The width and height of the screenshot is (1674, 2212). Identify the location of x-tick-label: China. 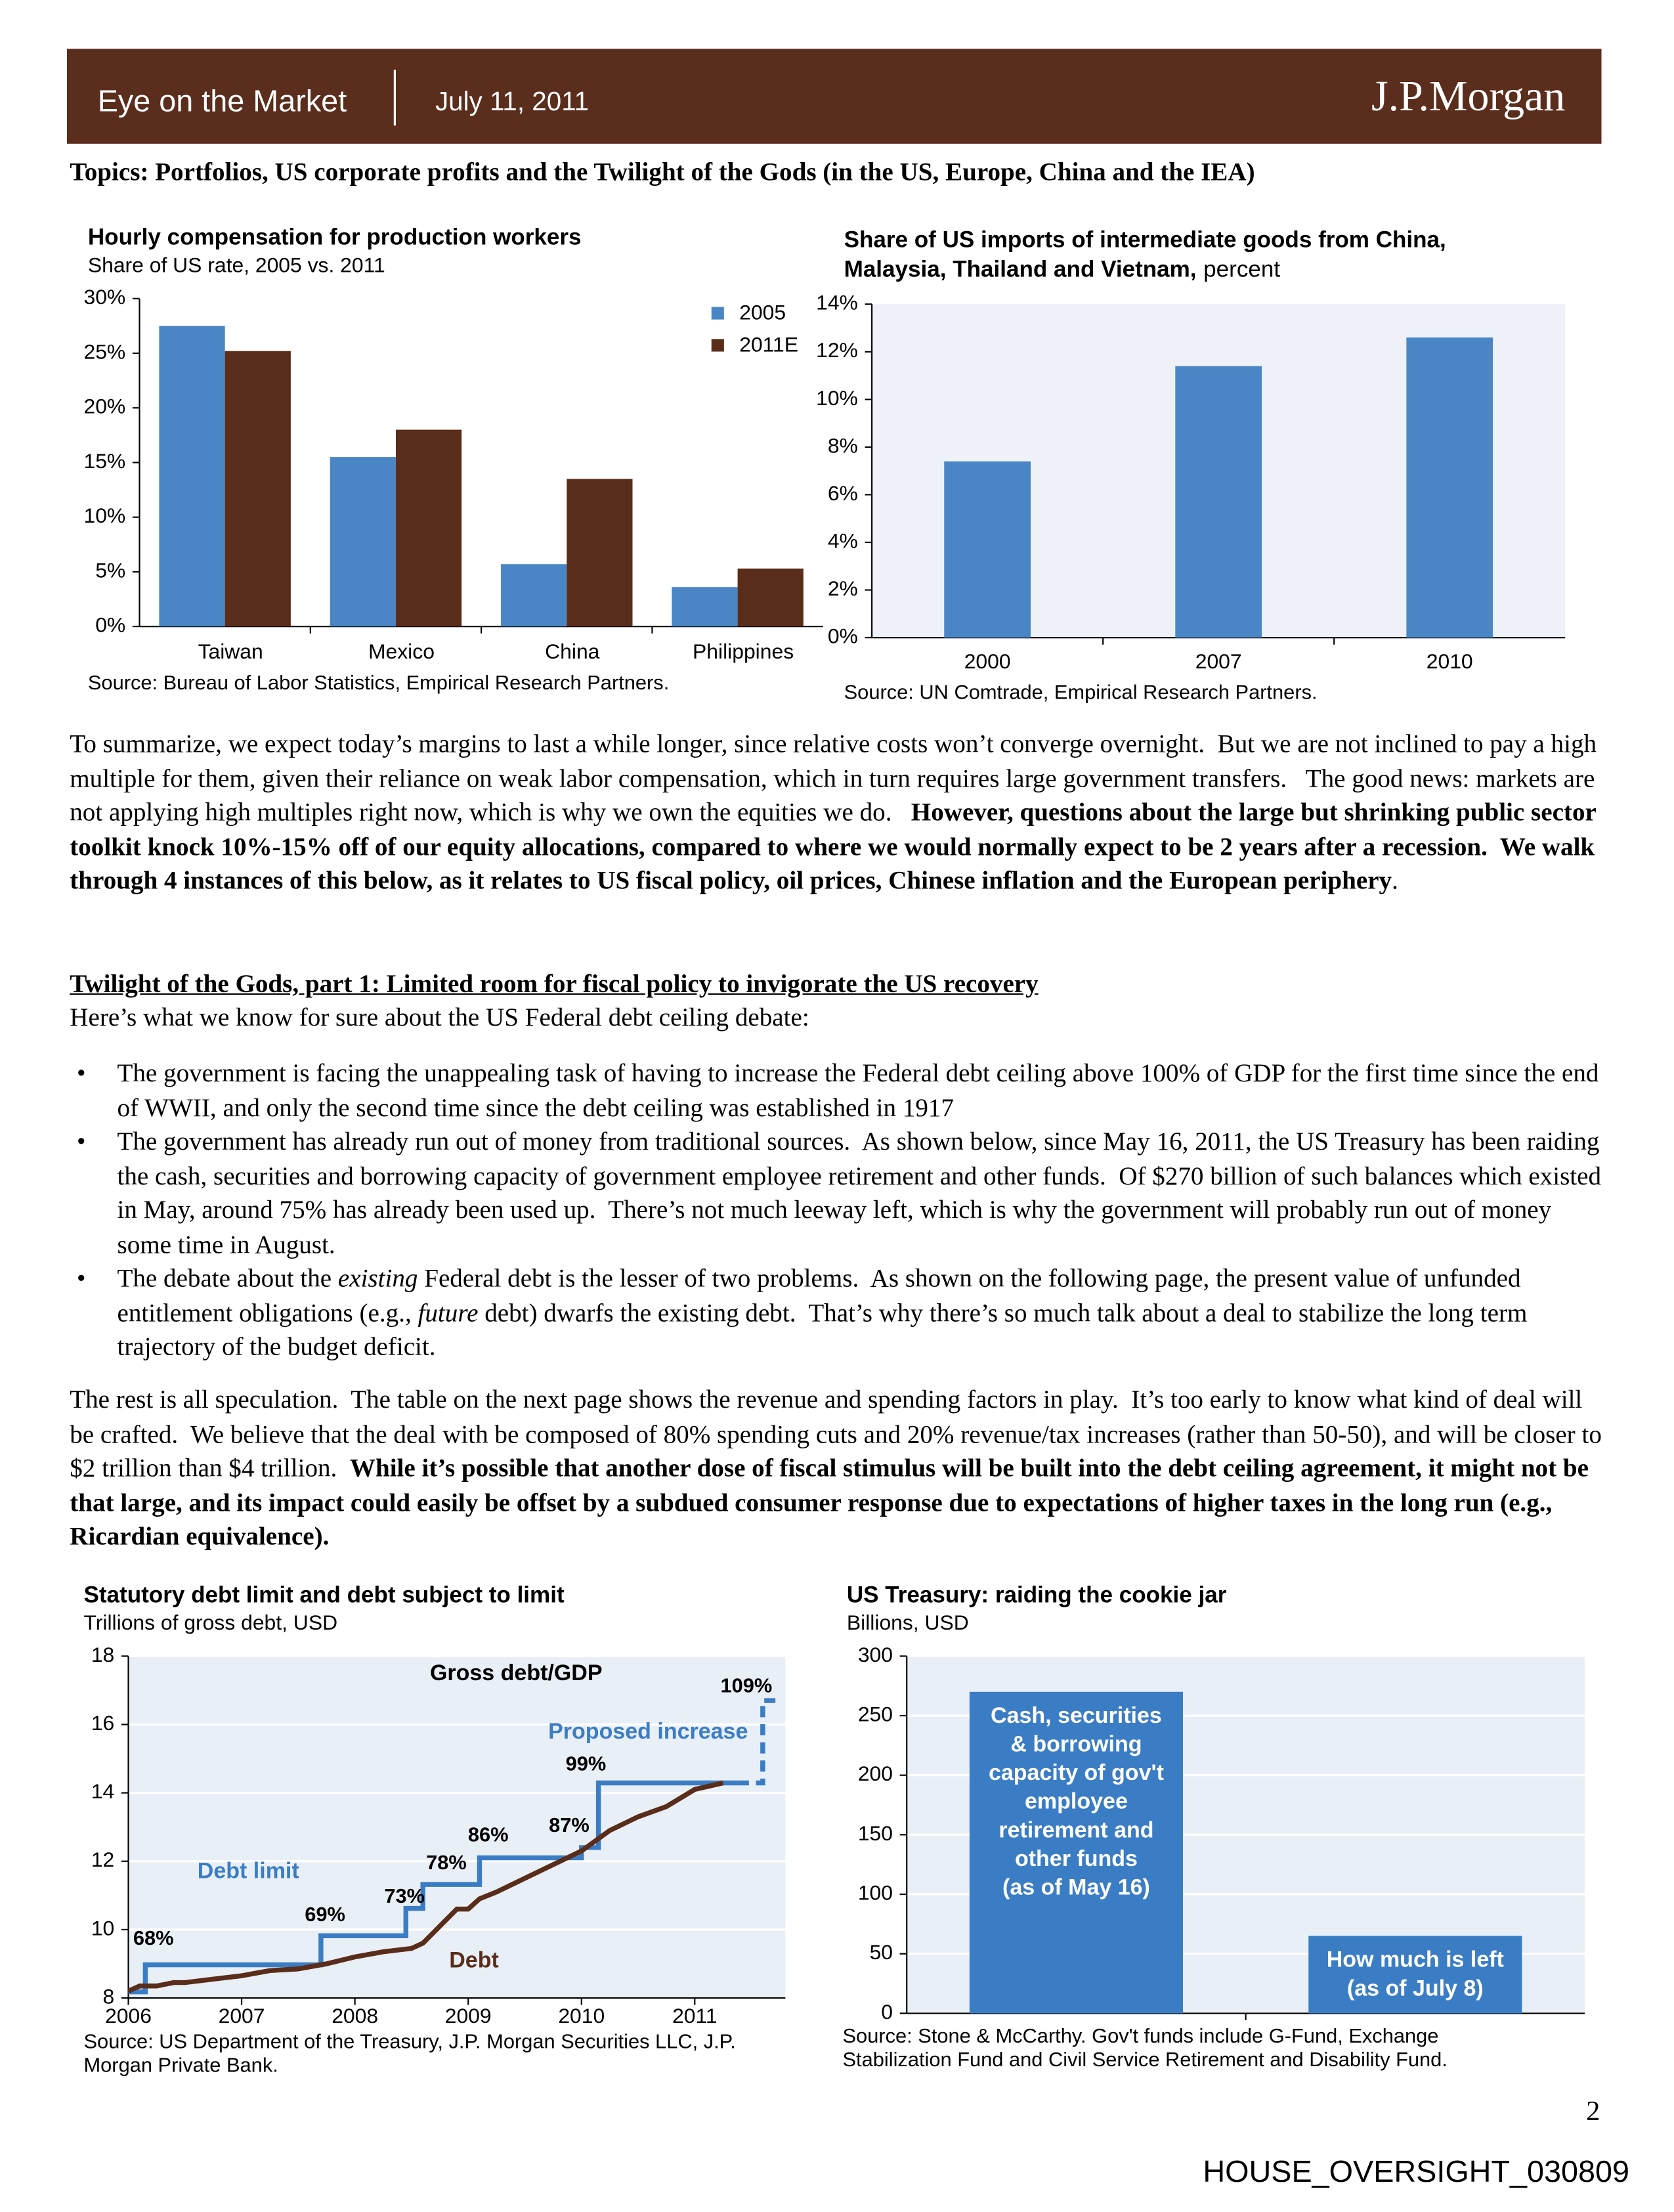
(573, 651).